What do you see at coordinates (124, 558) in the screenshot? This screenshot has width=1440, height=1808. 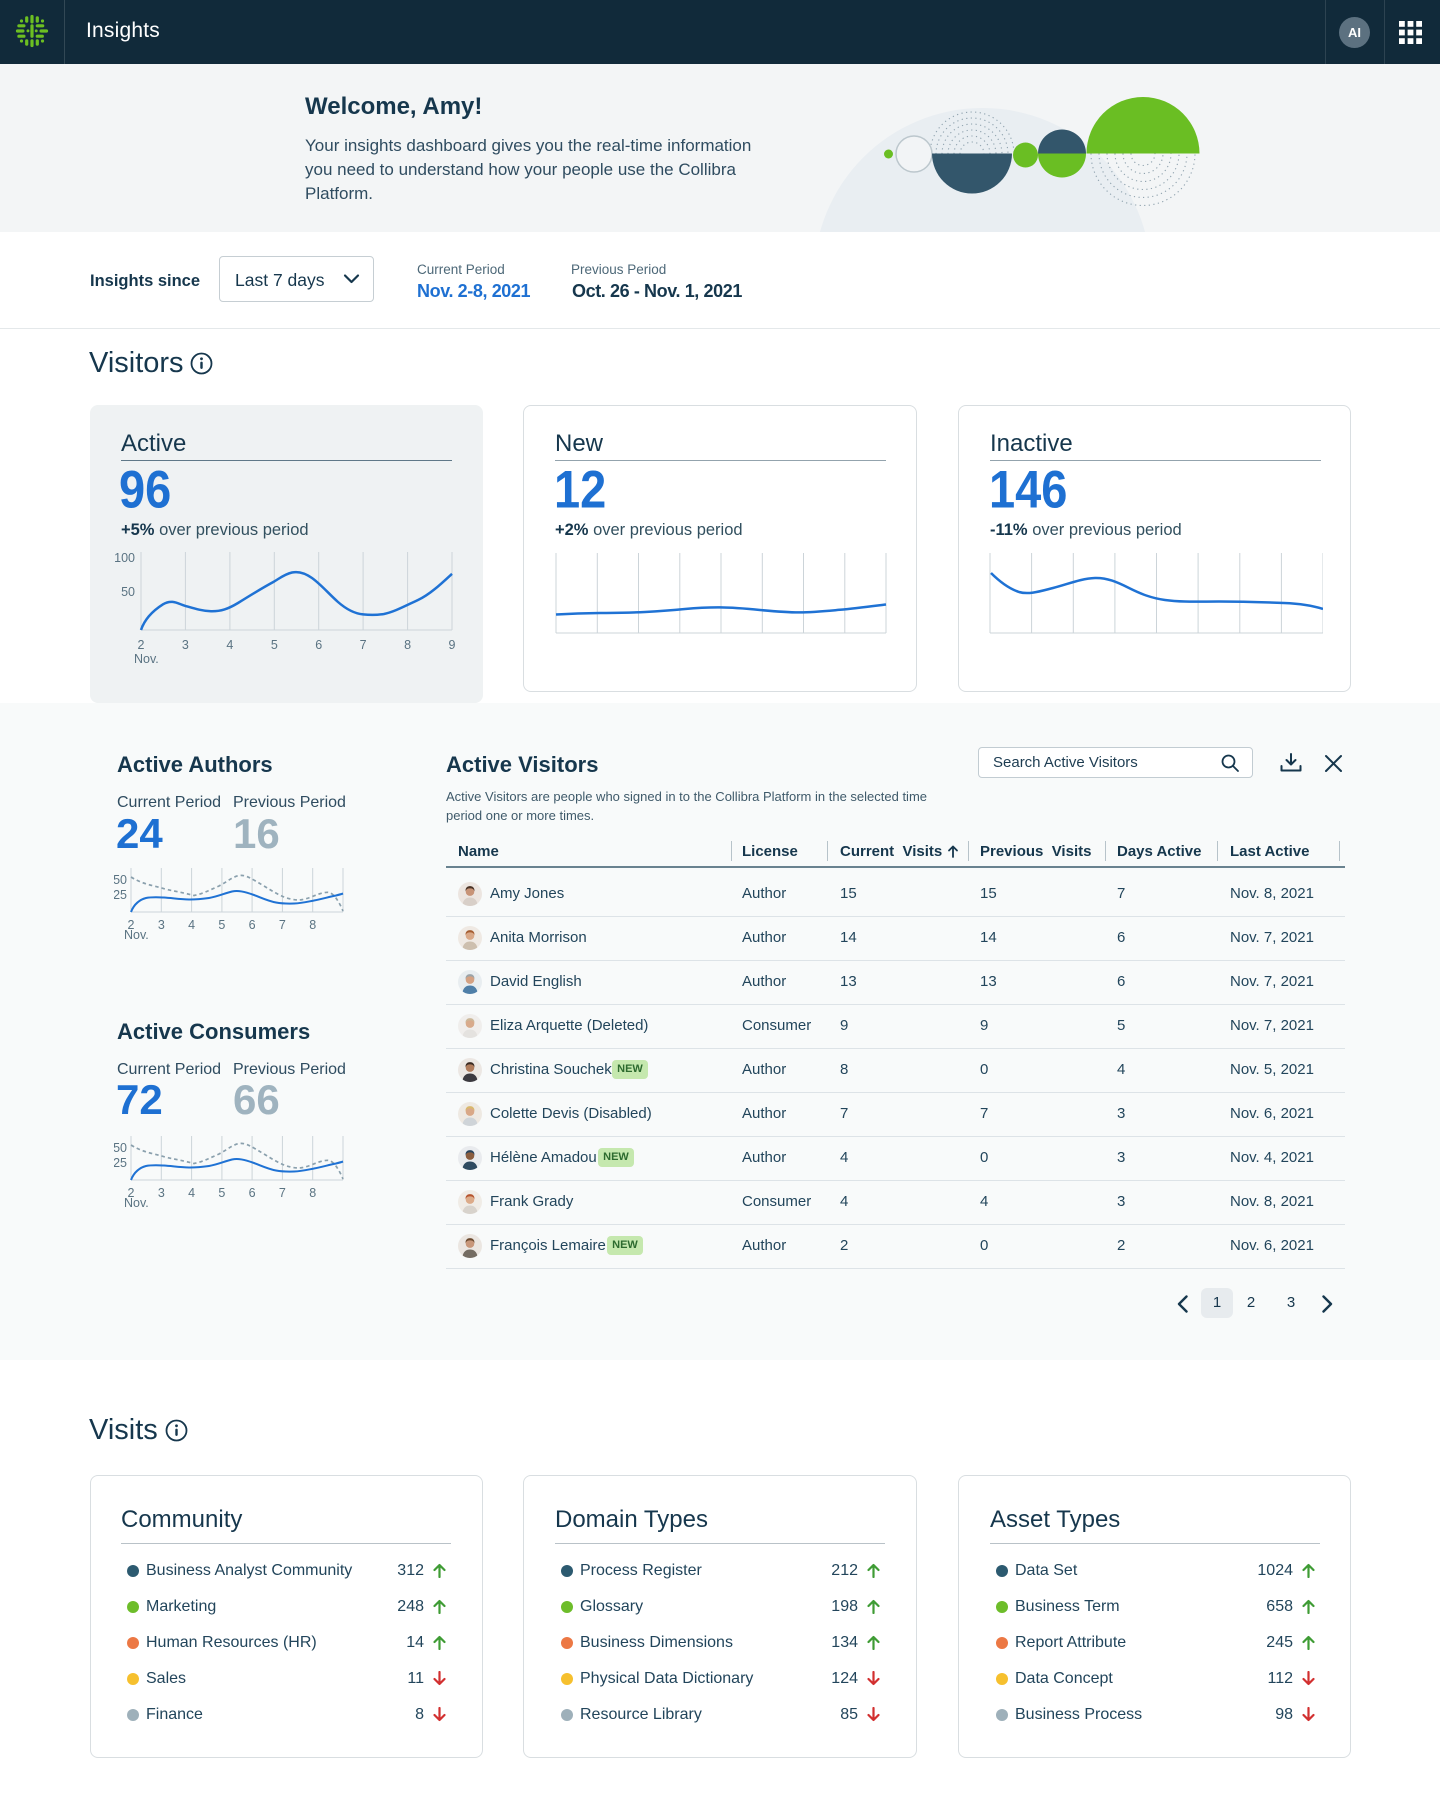 I see `svg-text: 100` at bounding box center [124, 558].